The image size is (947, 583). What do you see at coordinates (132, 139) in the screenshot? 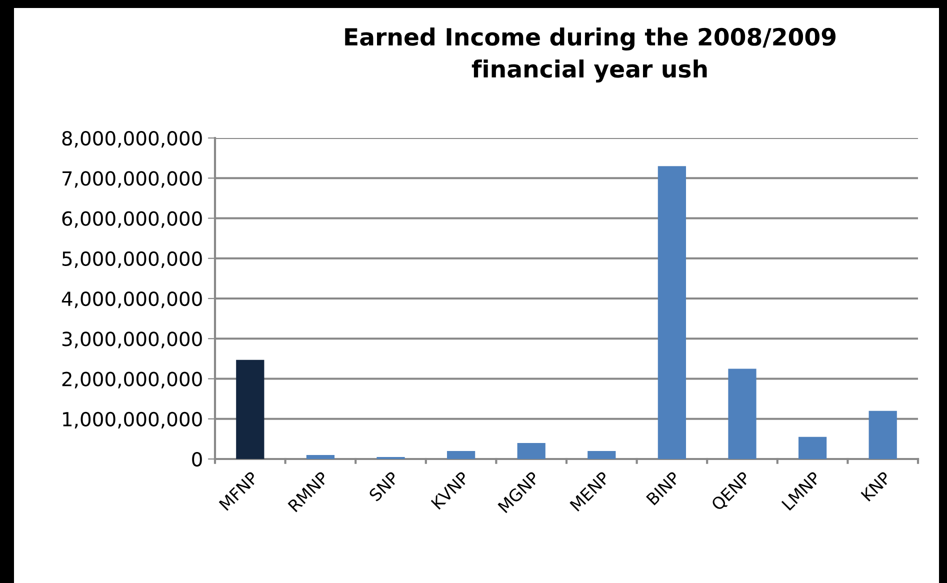
I see `y-tick-label: 8,000,000,000` at bounding box center [132, 139].